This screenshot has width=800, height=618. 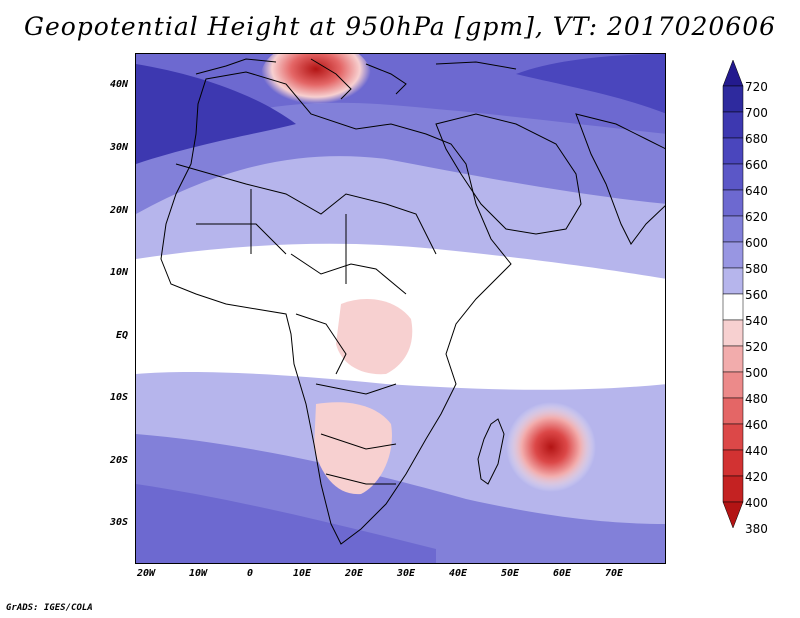 I want to click on lat-label-10s: 10S, so click(x=118, y=397).